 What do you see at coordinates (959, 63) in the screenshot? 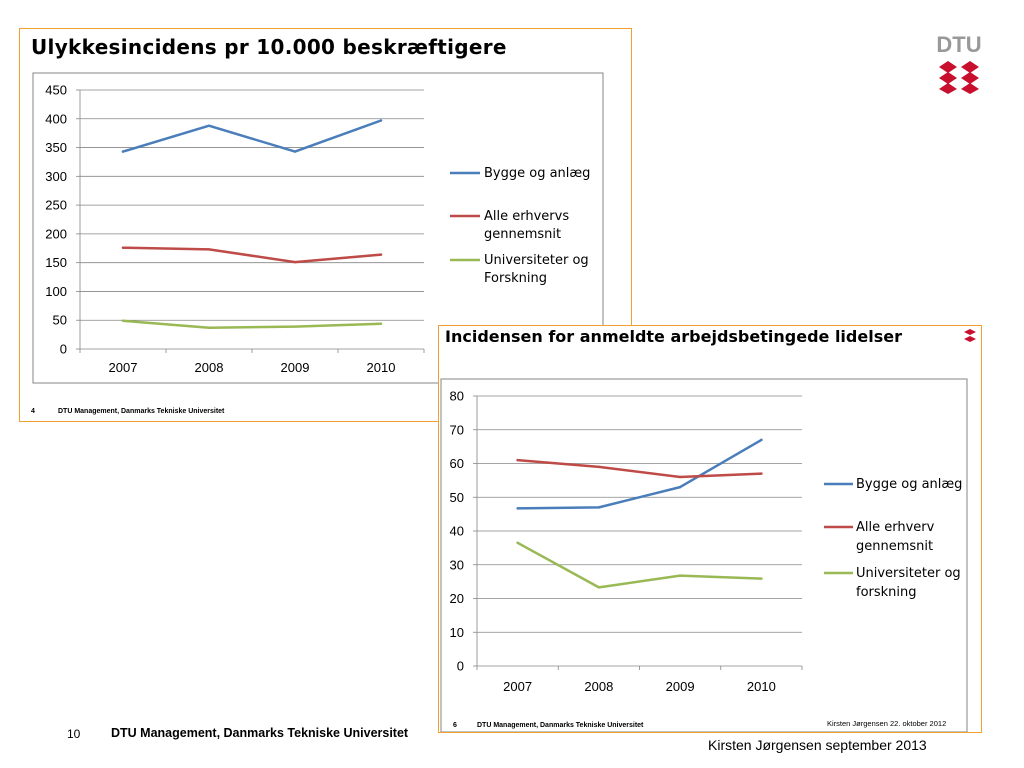
I see `dtu-logo: DTU` at bounding box center [959, 63].